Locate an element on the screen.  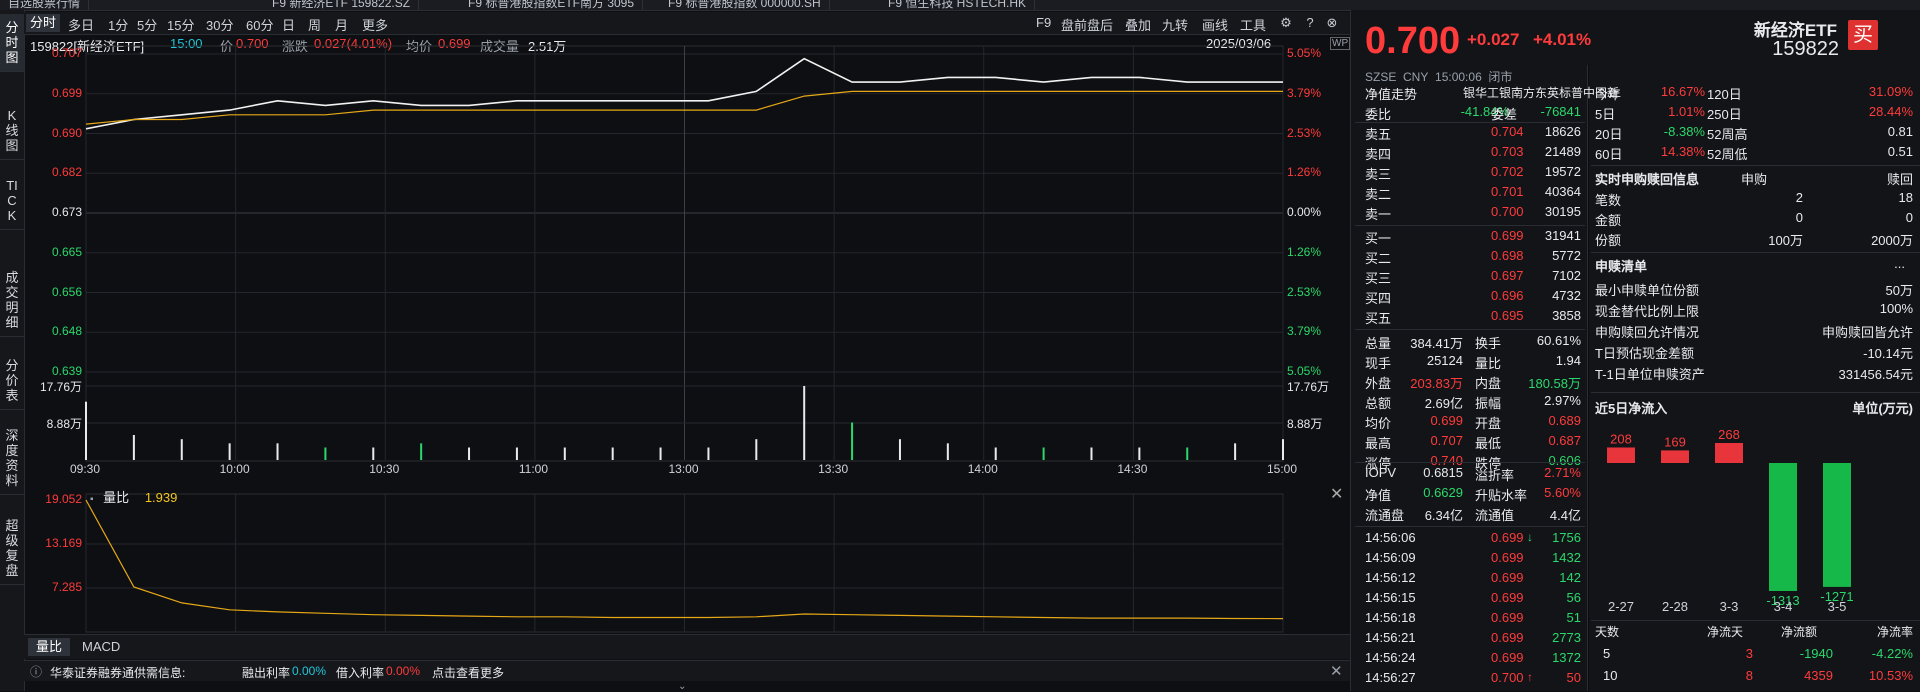
toolbar-item: F9 is located at coordinates (1044, 22).